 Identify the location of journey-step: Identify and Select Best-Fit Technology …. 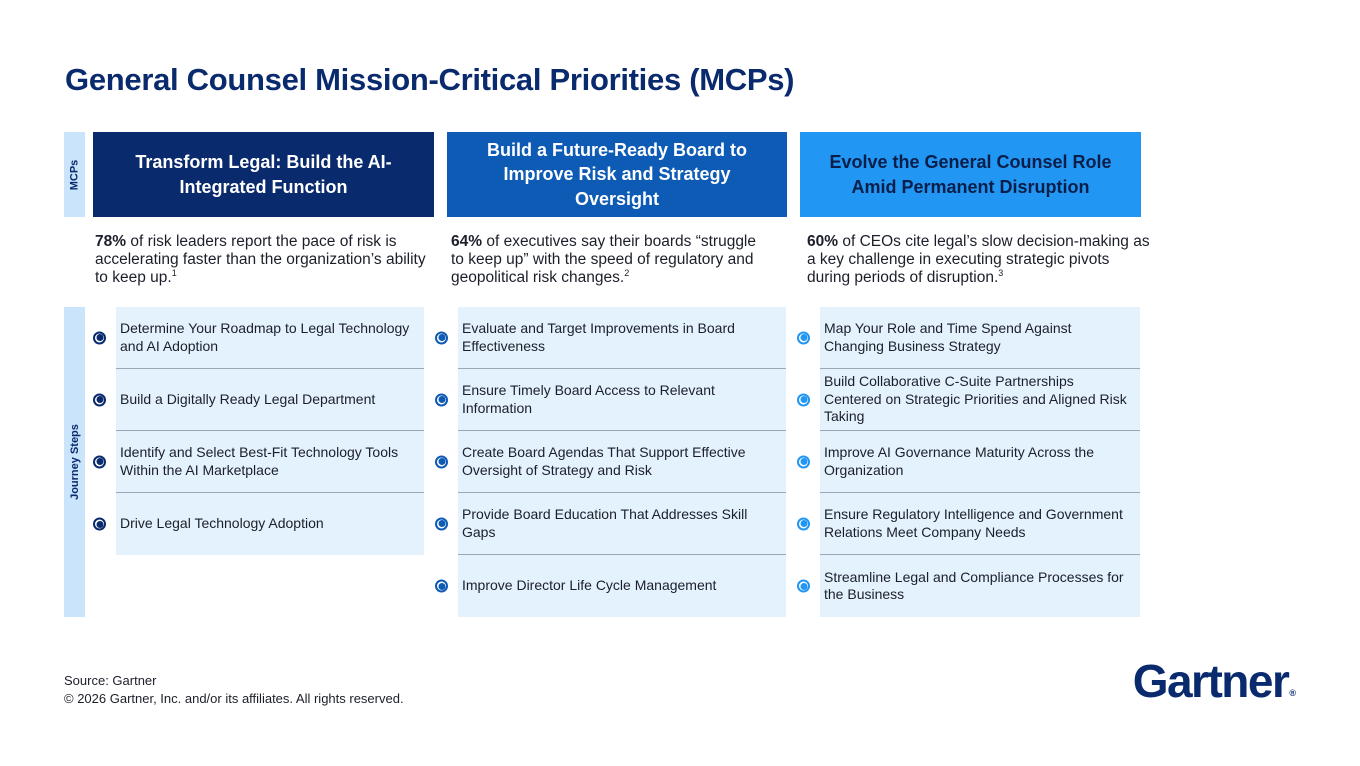
(258, 462).